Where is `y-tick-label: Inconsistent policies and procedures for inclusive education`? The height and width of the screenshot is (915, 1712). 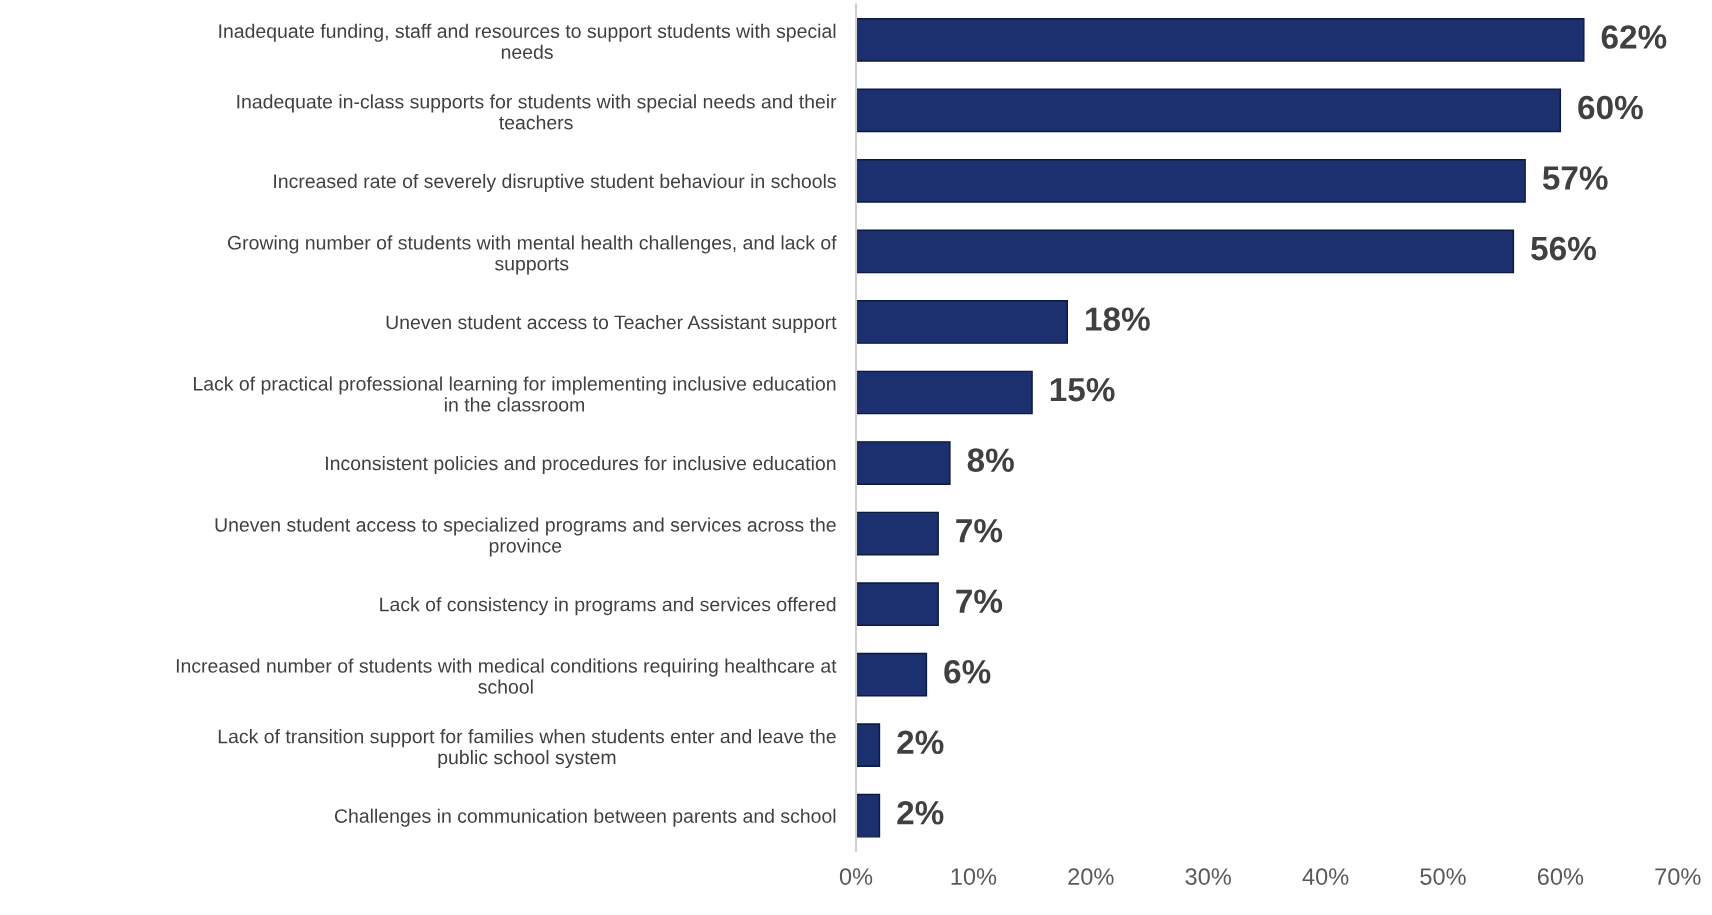 y-tick-label: Inconsistent policies and procedures for inclusive education is located at coordinates (581, 465).